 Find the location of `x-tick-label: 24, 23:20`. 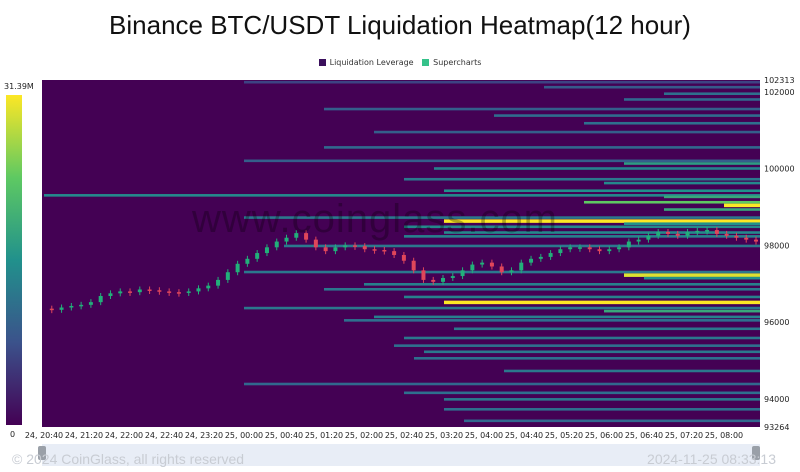

x-tick-label: 24, 23:20 is located at coordinates (204, 435).